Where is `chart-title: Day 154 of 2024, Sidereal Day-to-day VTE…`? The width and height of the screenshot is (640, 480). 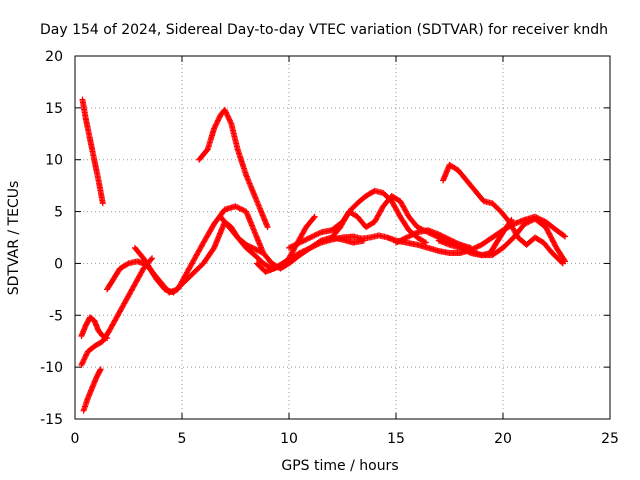 chart-title: Day 154 of 2024, Sidereal Day-to-day VTE… is located at coordinates (324, 30).